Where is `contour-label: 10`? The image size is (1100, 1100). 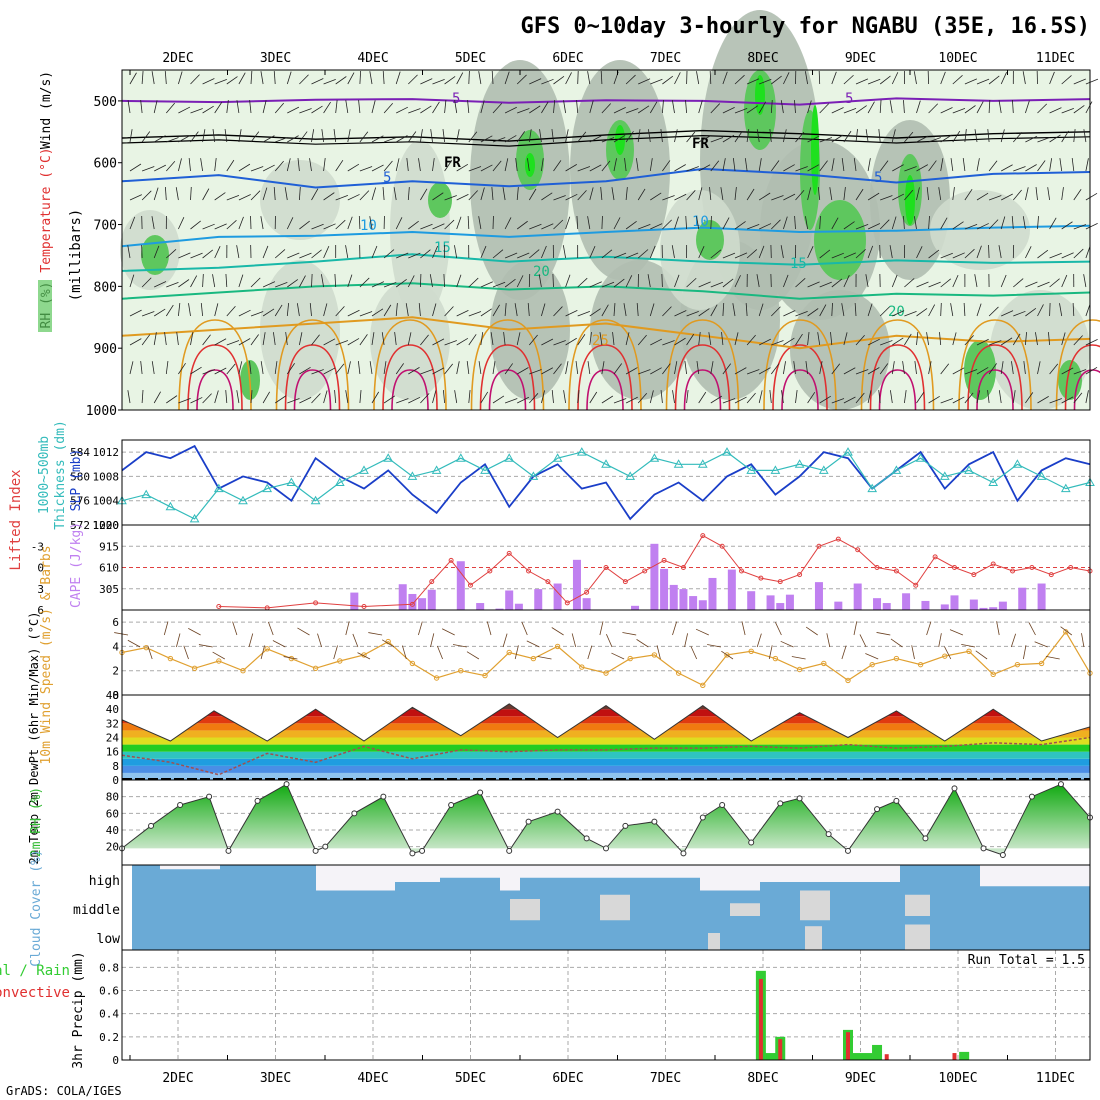
contour-label: 10 is located at coordinates (368, 226).